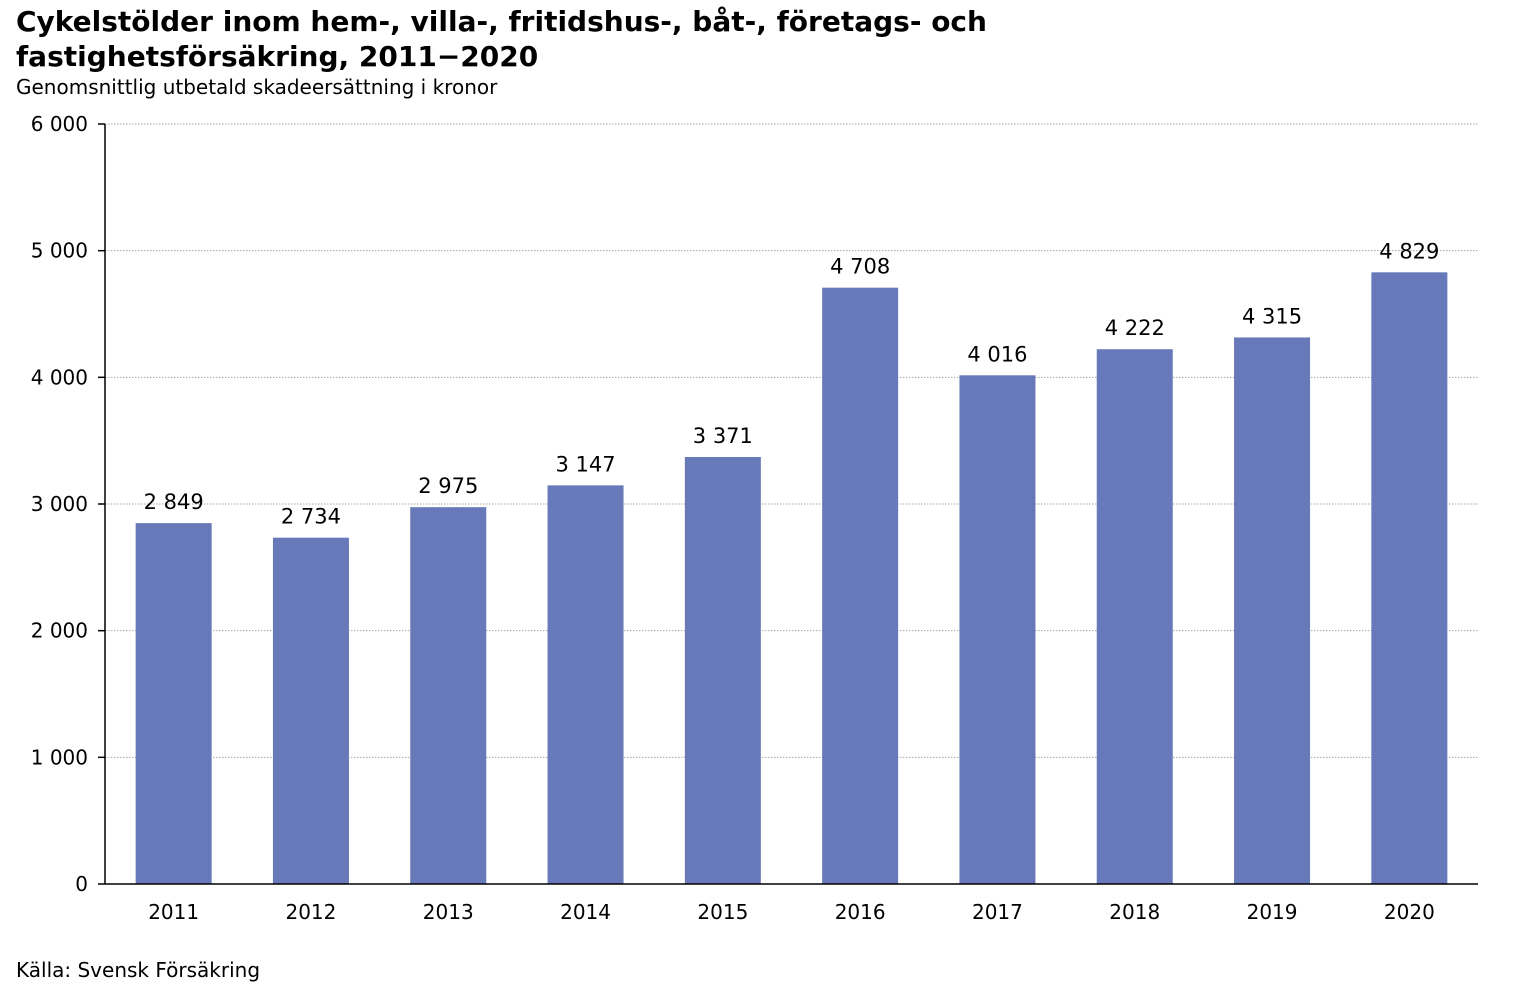  I want to click on bar-2020, so click(1409, 578).